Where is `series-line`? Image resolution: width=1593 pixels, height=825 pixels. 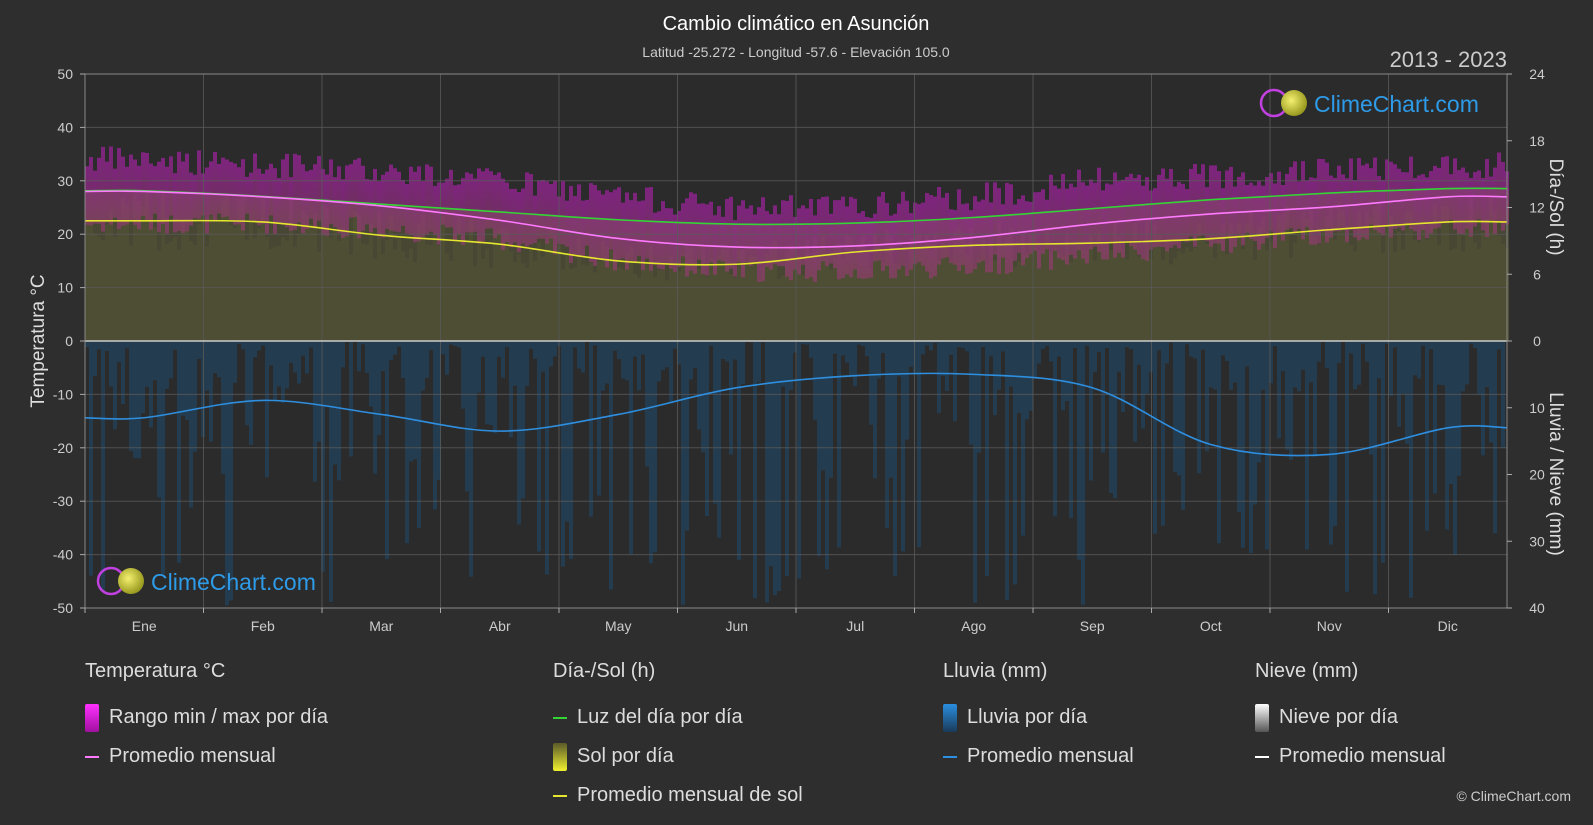
series-line is located at coordinates (796, 219).